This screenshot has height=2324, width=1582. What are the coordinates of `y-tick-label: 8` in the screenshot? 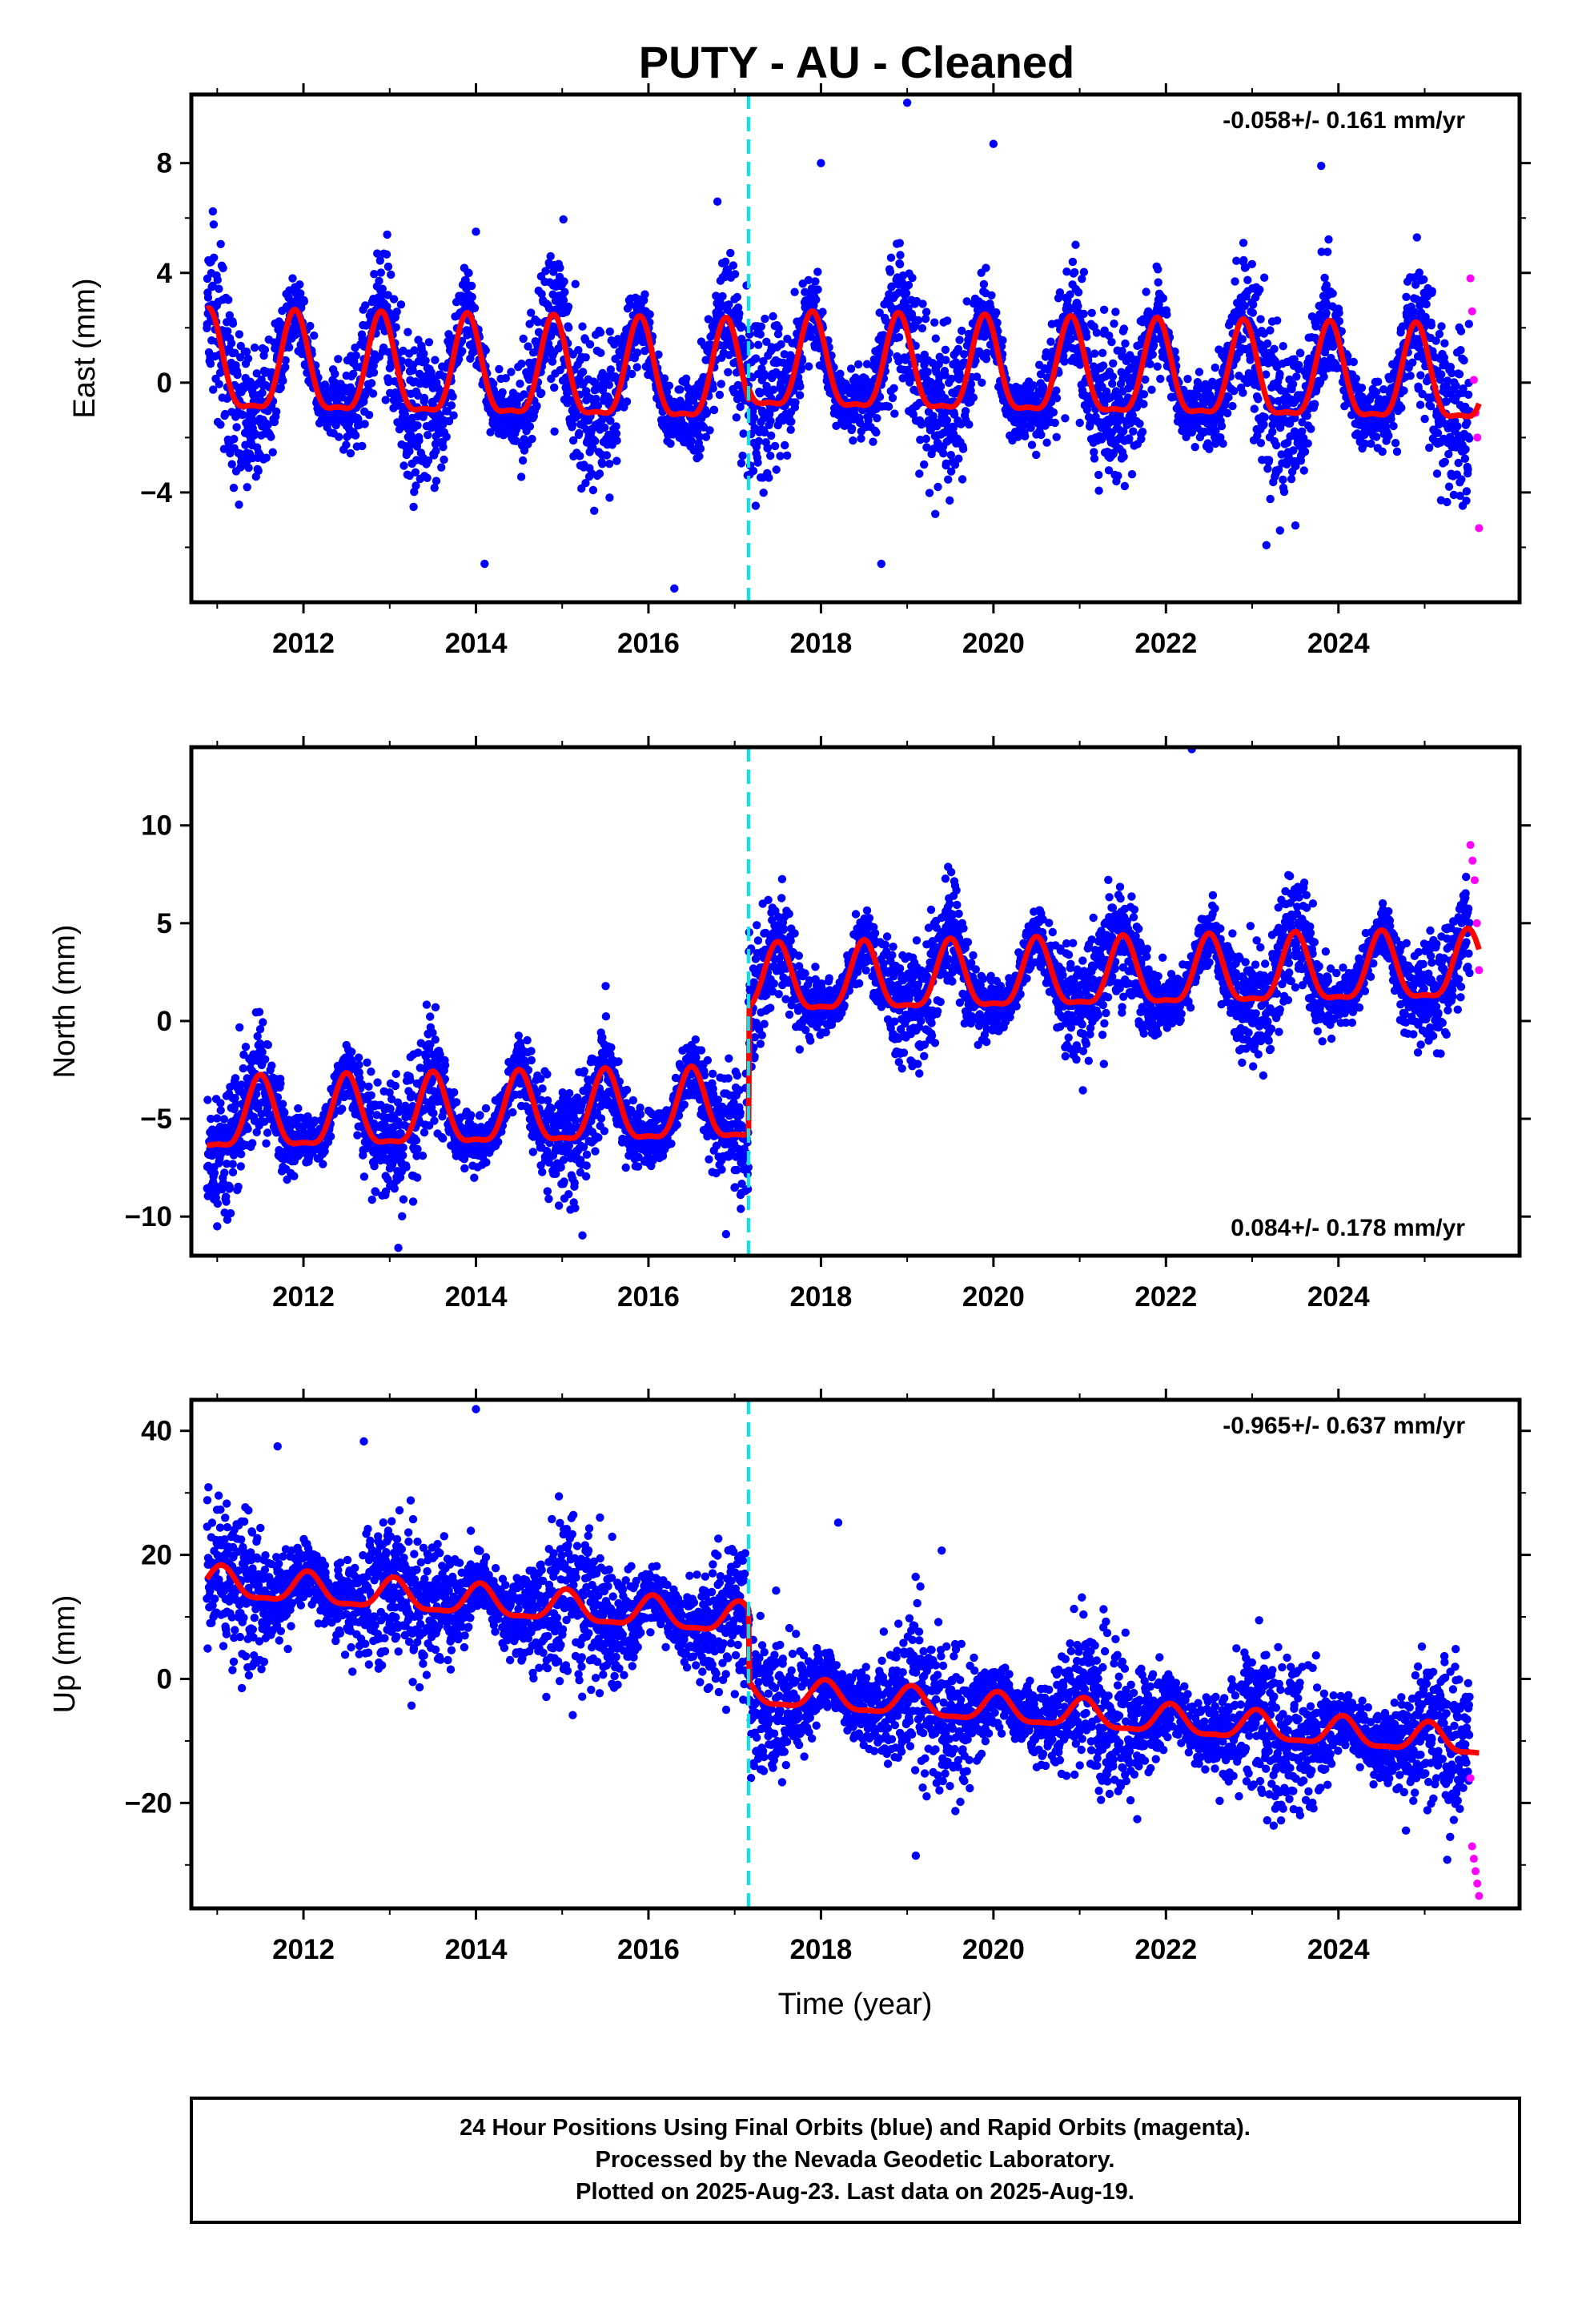 It's located at (164, 163).